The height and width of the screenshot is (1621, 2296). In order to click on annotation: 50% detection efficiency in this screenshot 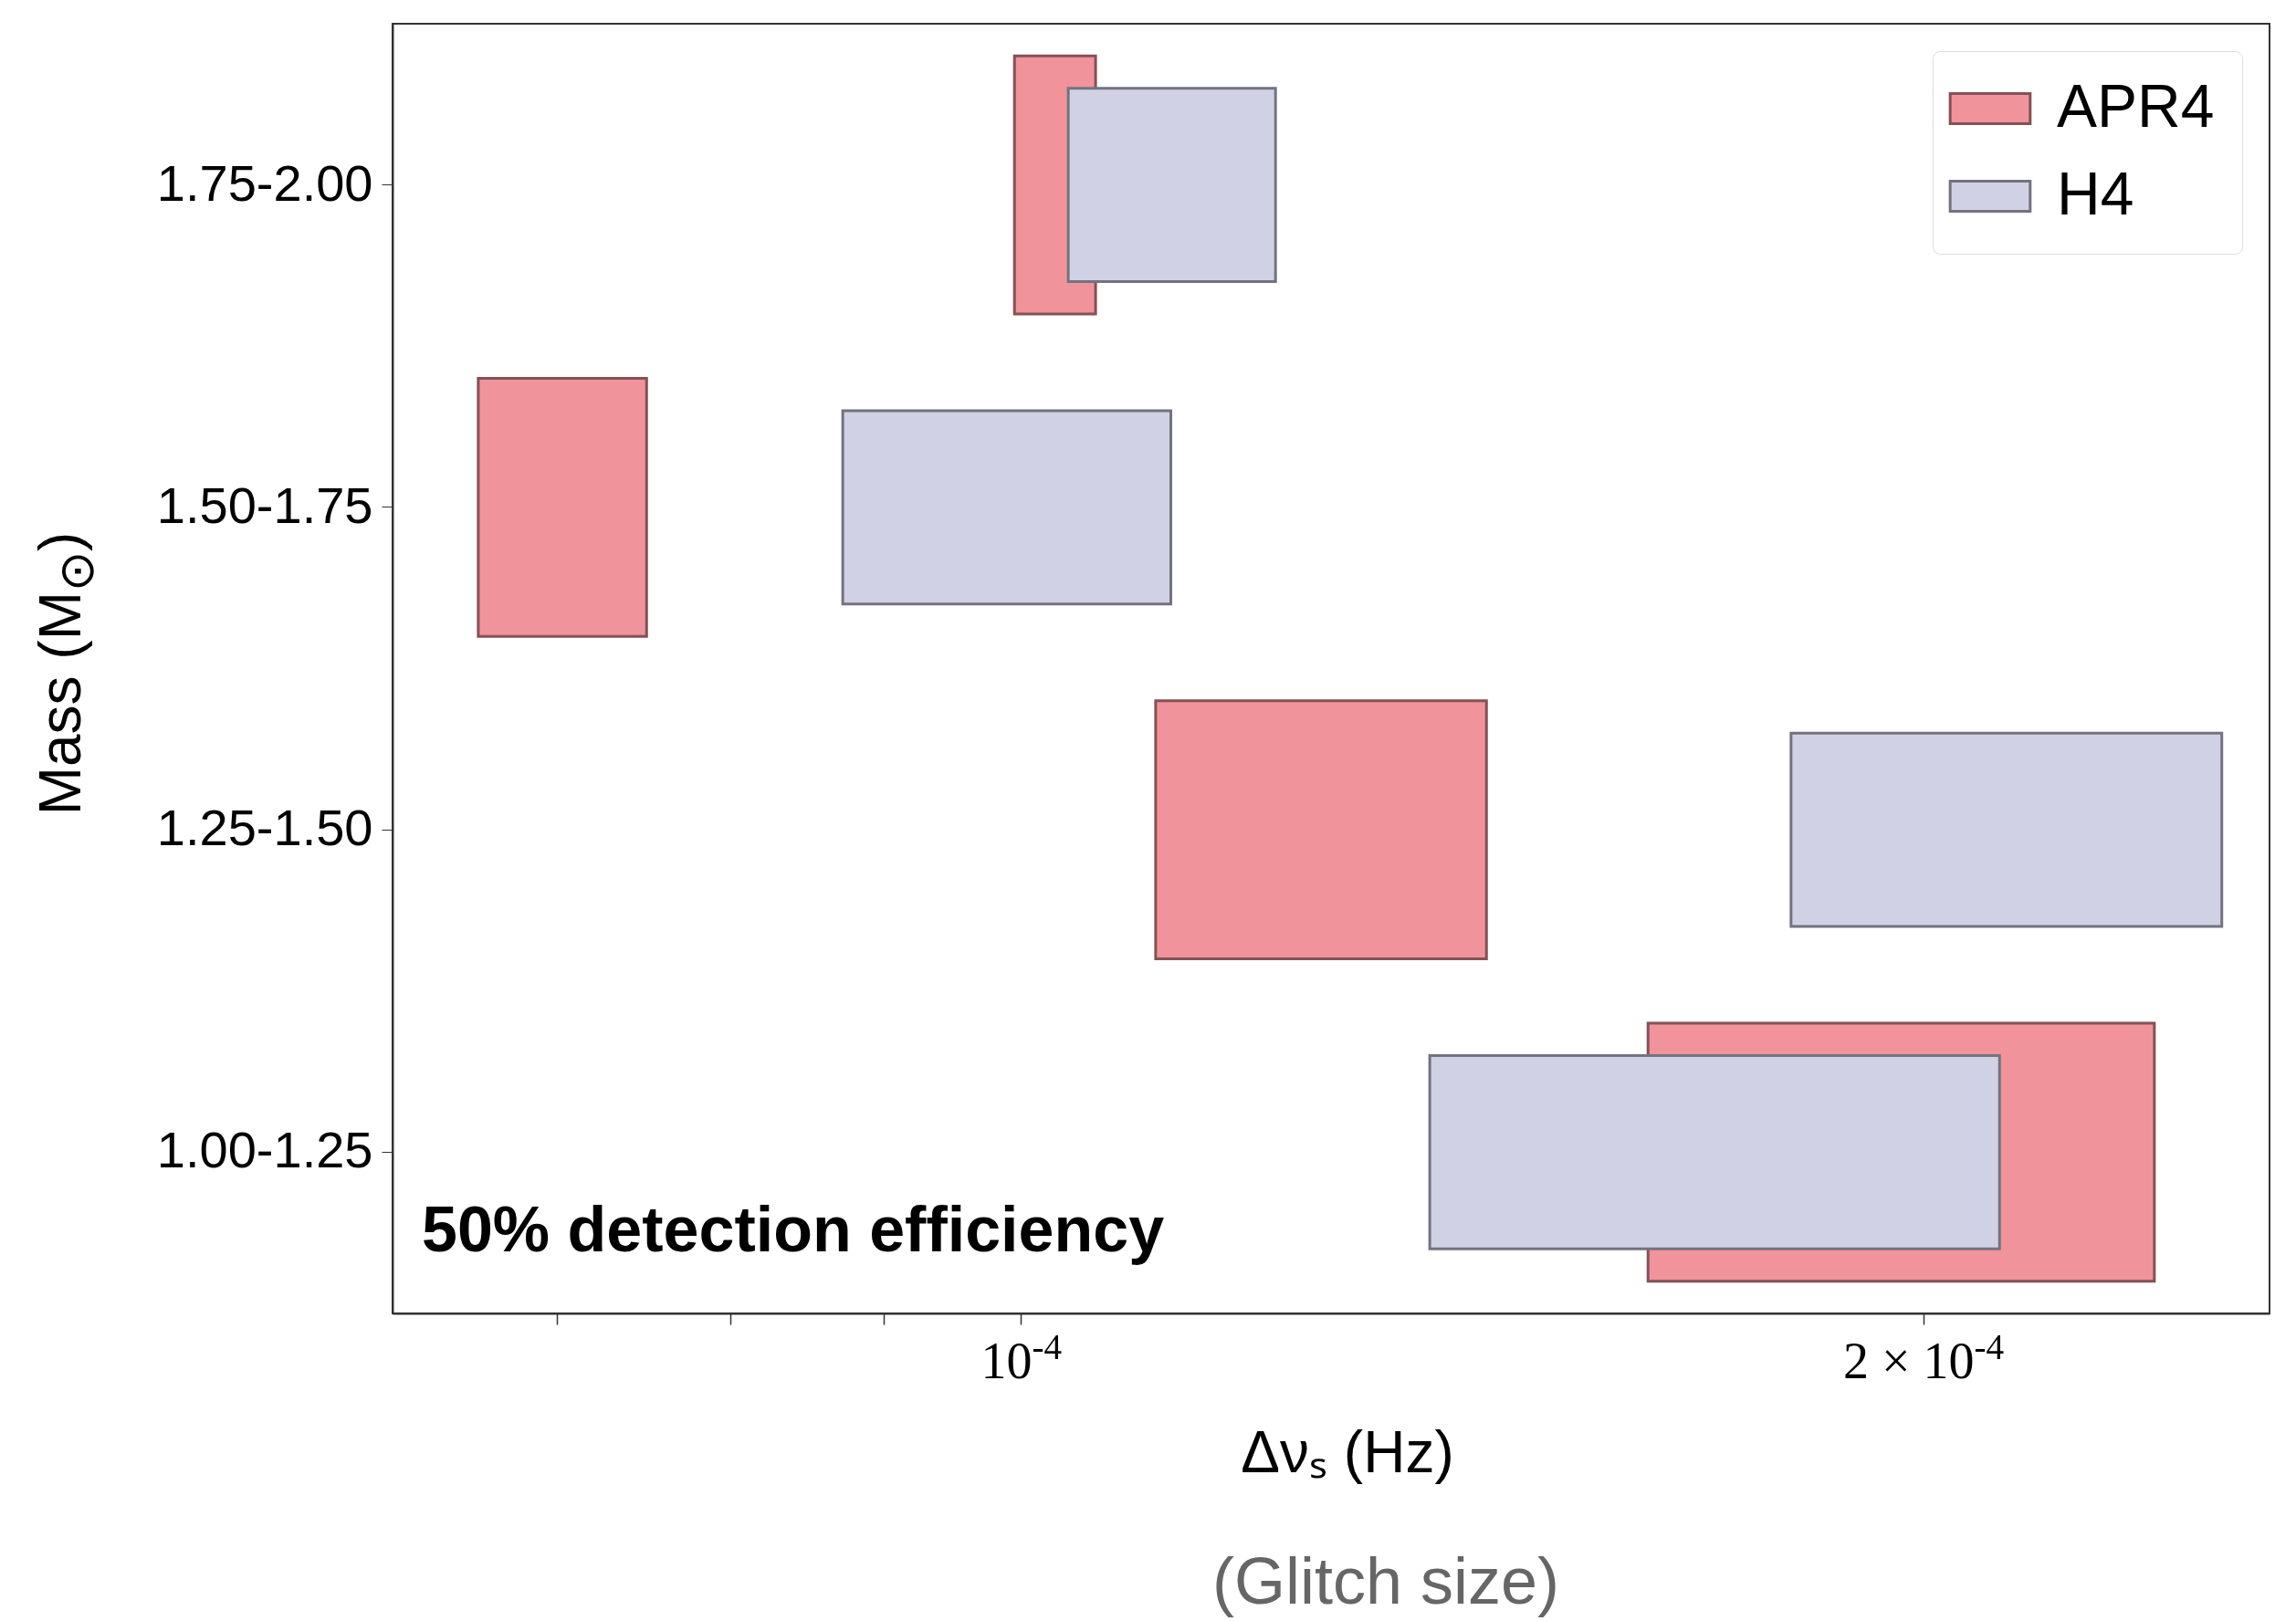, I will do `click(793, 1229)`.